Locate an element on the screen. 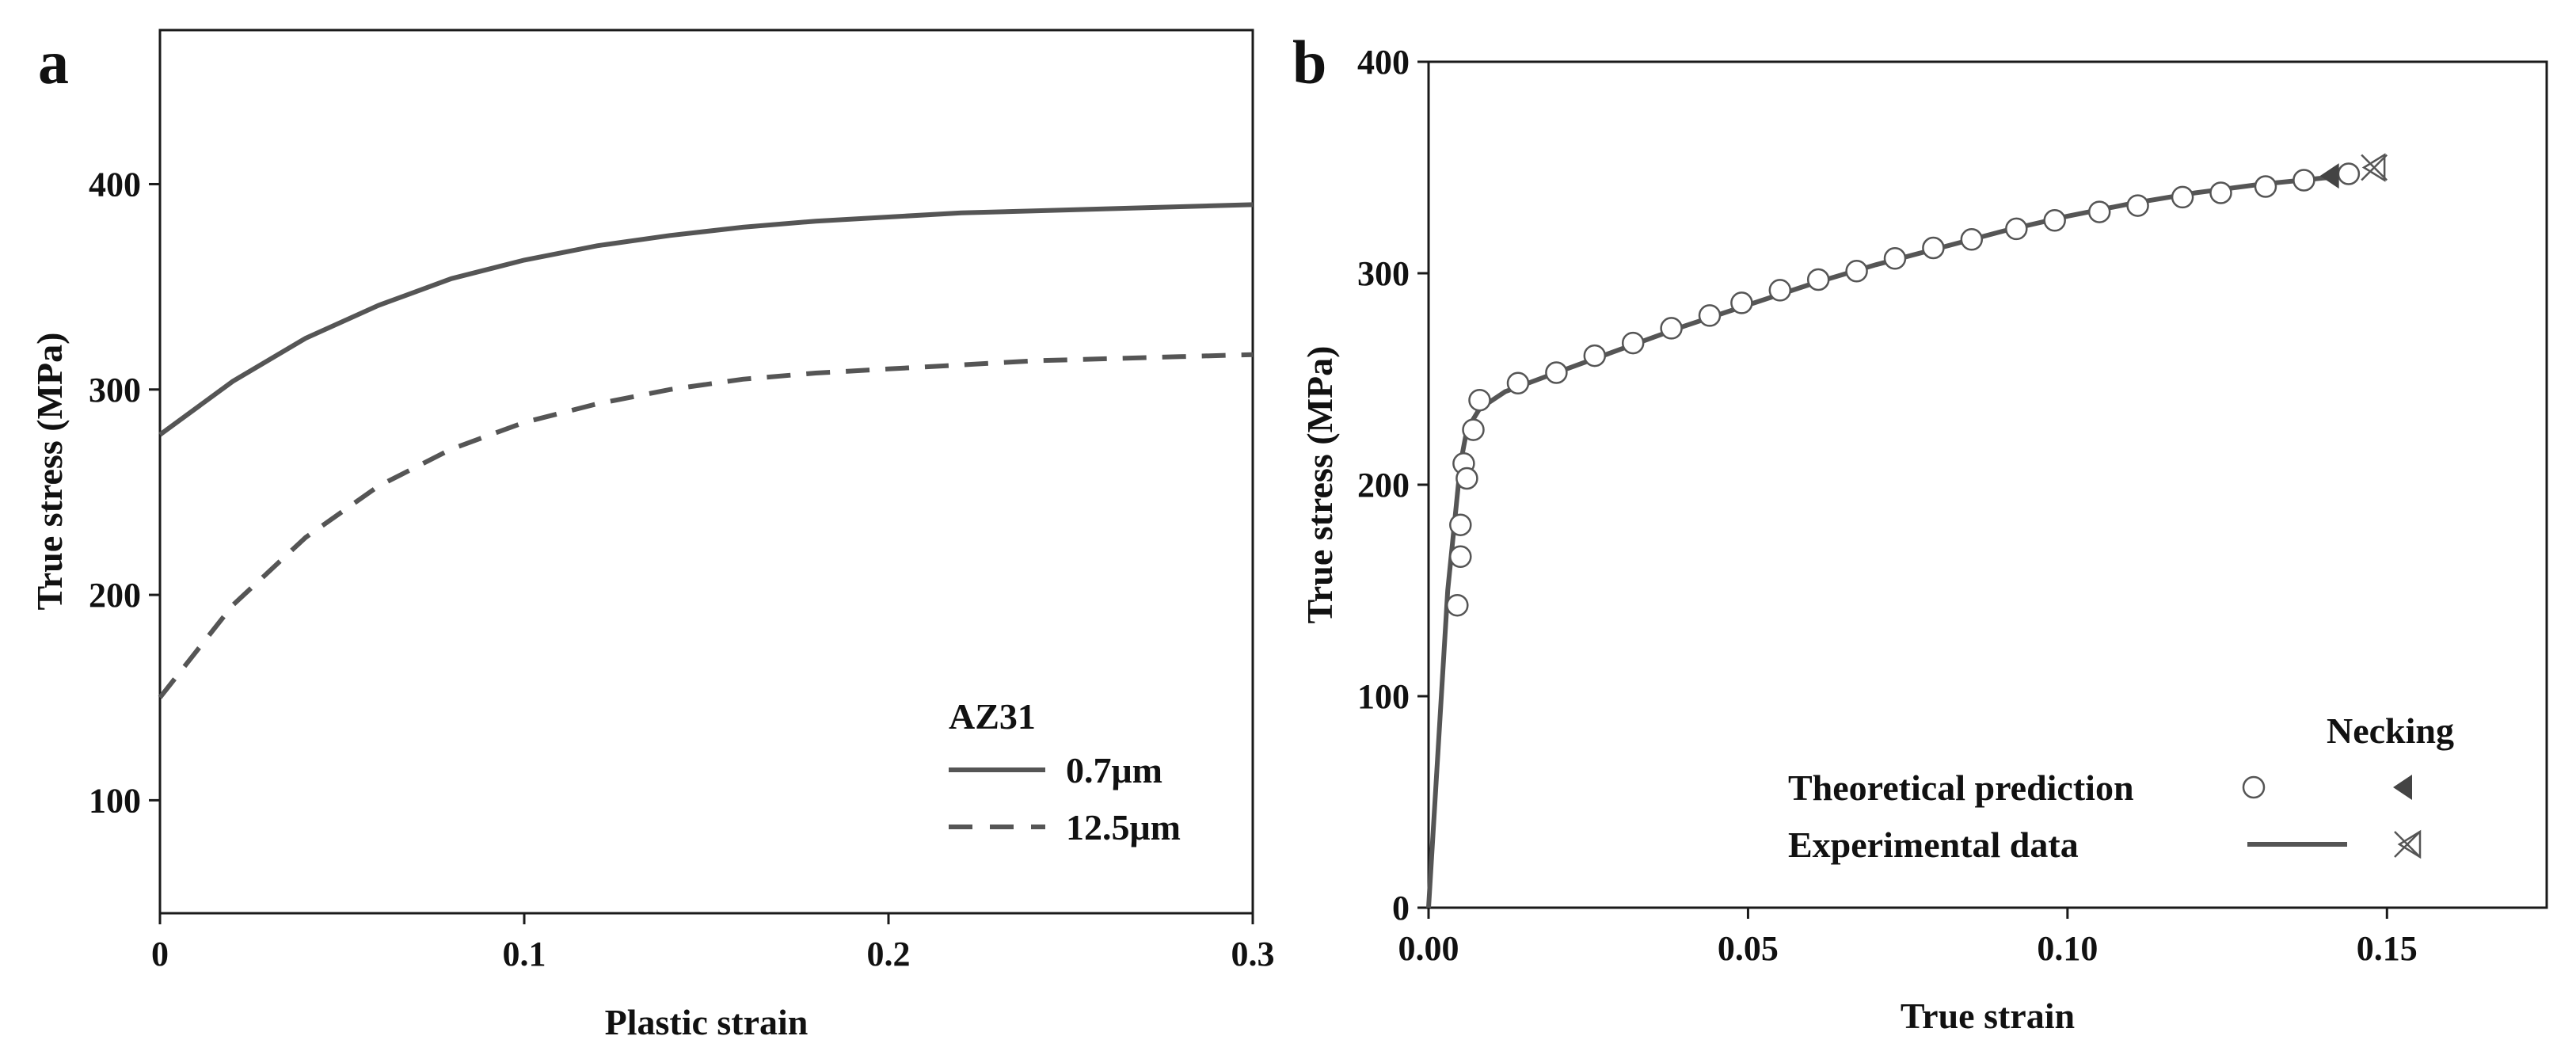  panel-a-x-tick-label: 0.3 is located at coordinates (1253, 954).